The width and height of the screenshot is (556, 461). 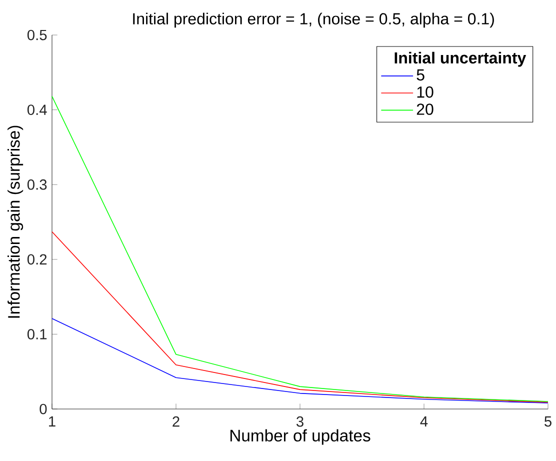 I want to click on x-tick-label: 3, so click(x=300, y=421).